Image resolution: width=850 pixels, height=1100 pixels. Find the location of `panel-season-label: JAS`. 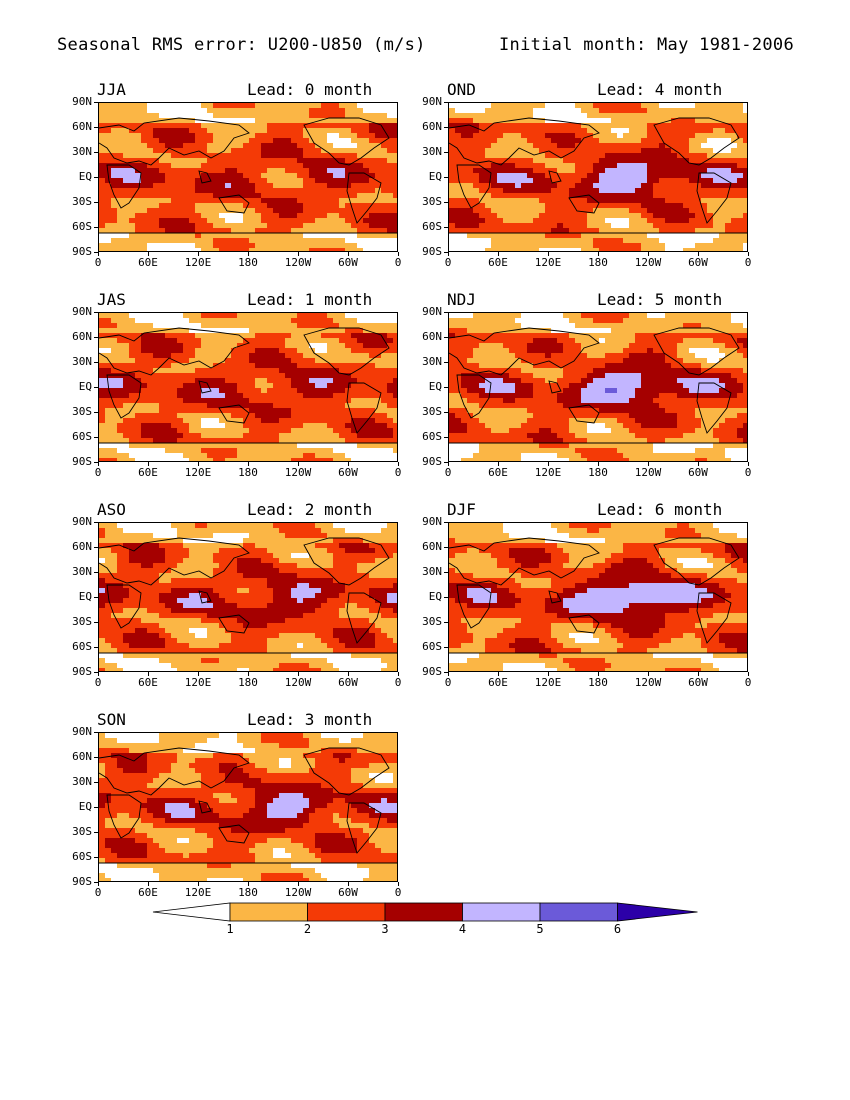

panel-season-label: JAS is located at coordinates (111, 299).